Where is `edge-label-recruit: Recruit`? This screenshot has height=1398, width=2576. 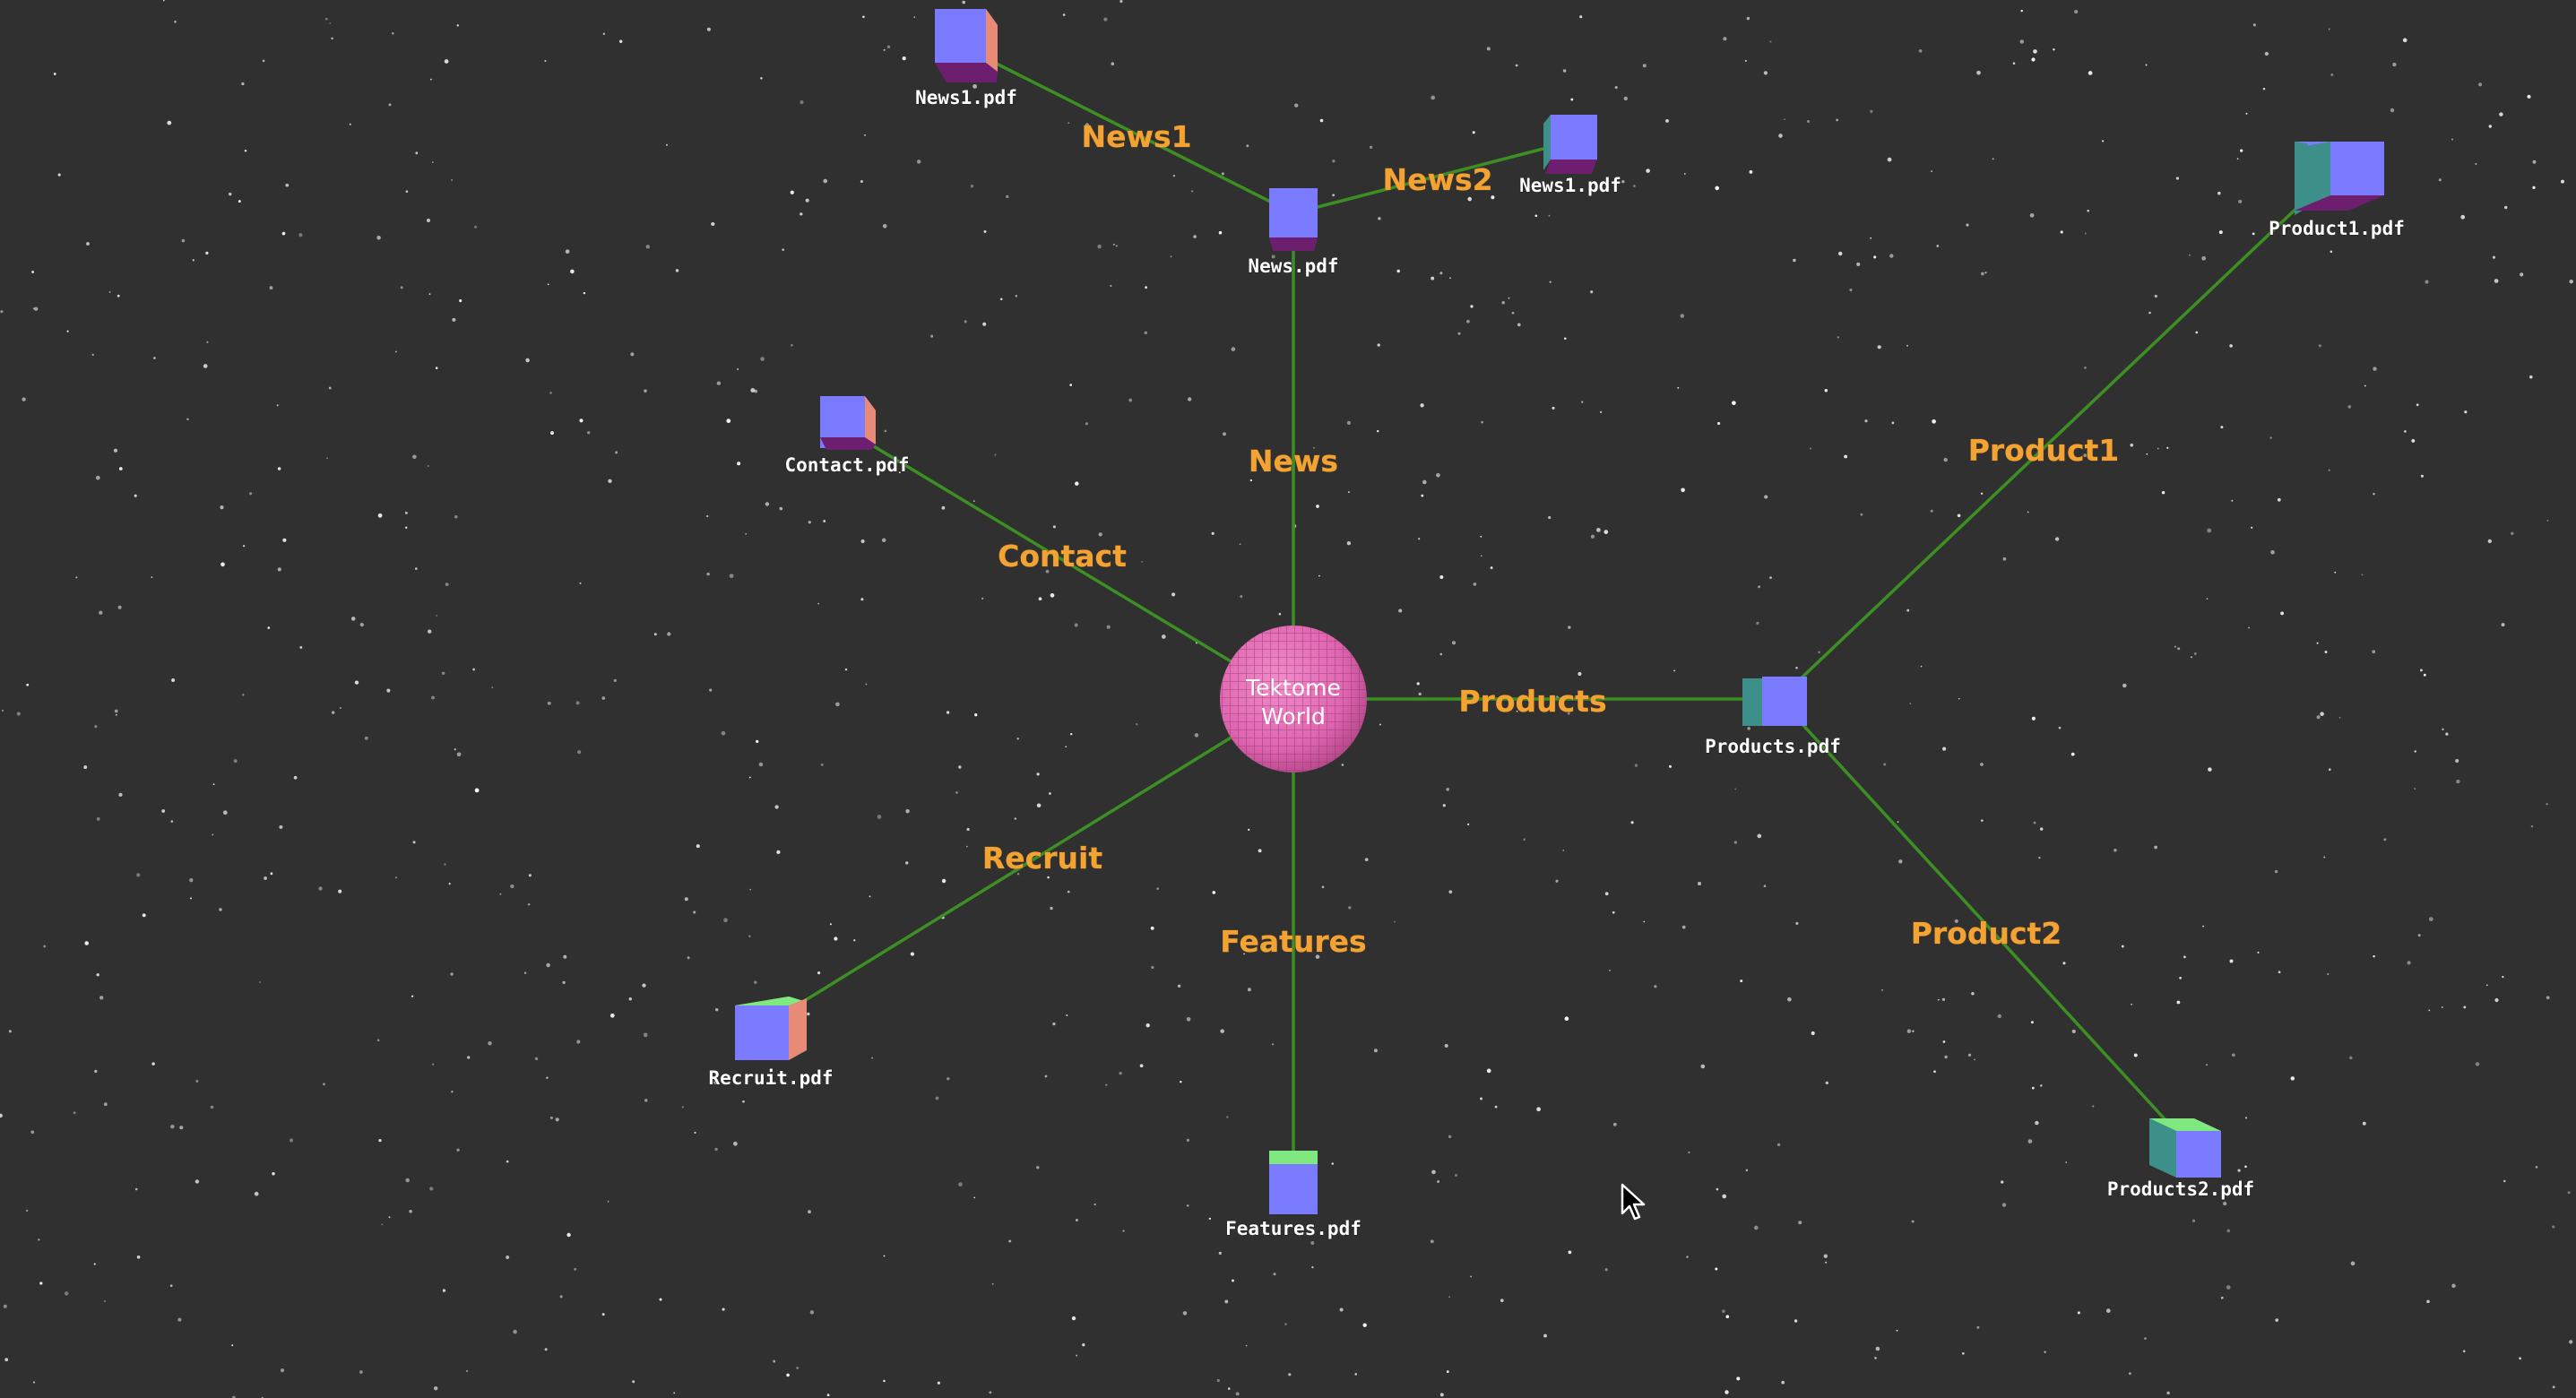 edge-label-recruit: Recruit is located at coordinates (1042, 858).